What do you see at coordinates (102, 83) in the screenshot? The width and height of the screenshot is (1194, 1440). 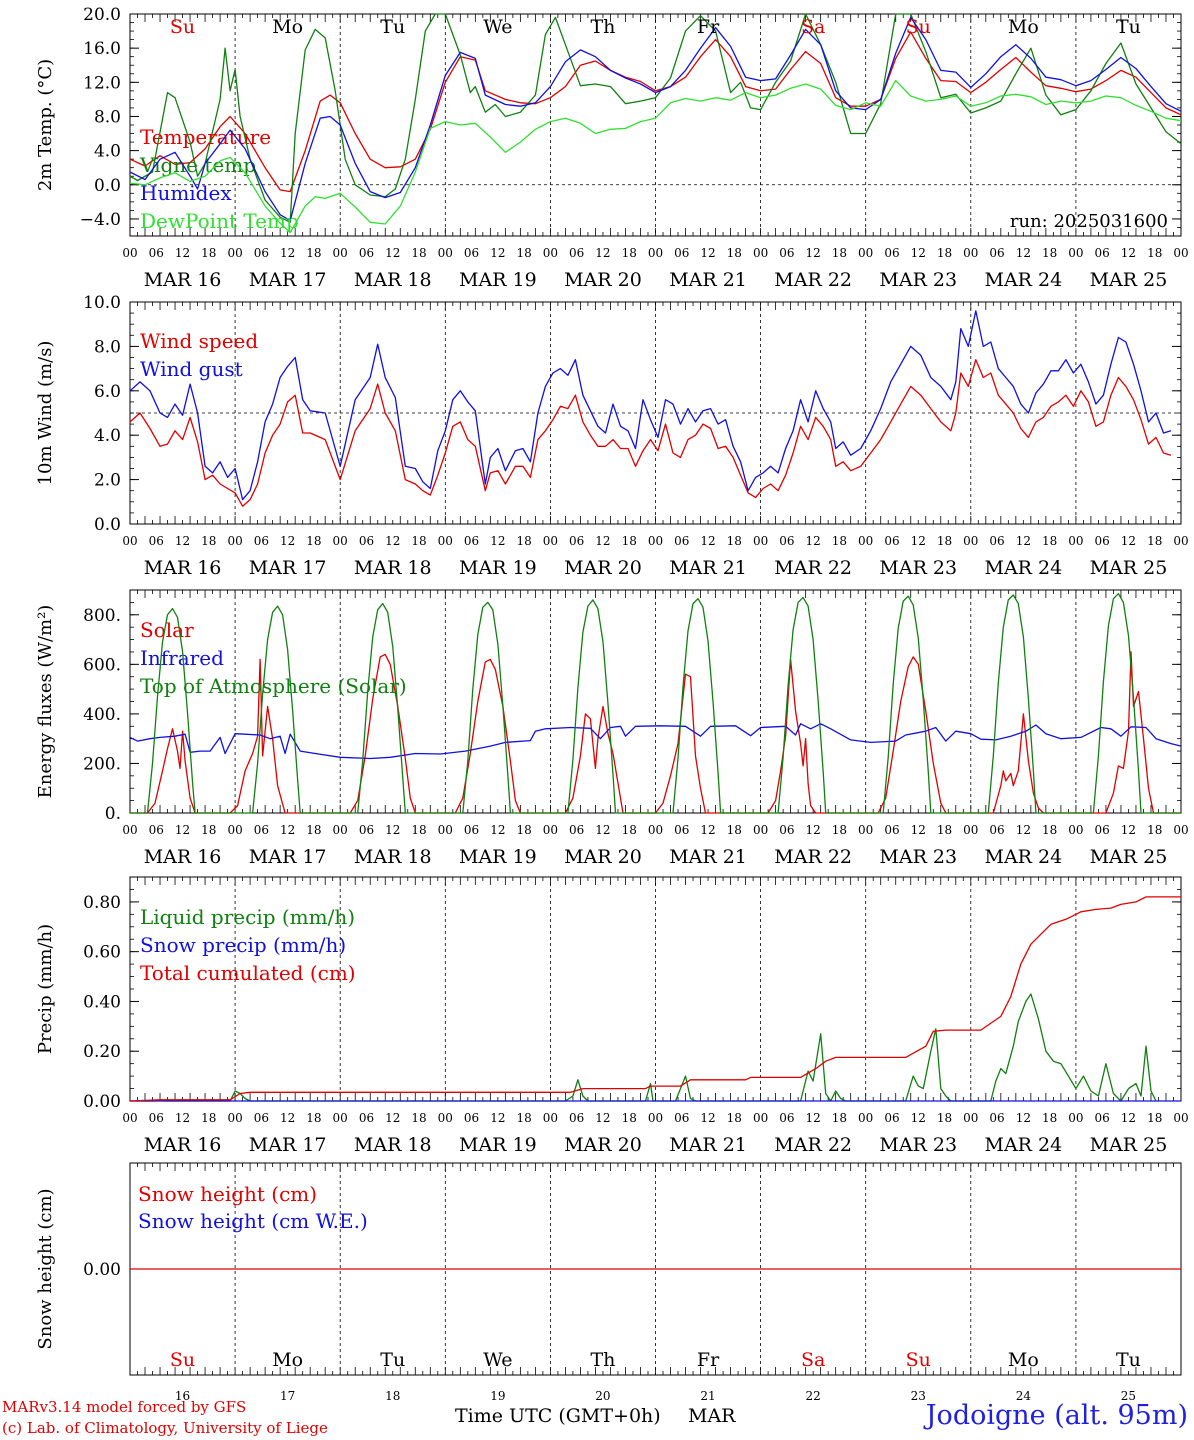 I see `y-tick-label: 12.0` at bounding box center [102, 83].